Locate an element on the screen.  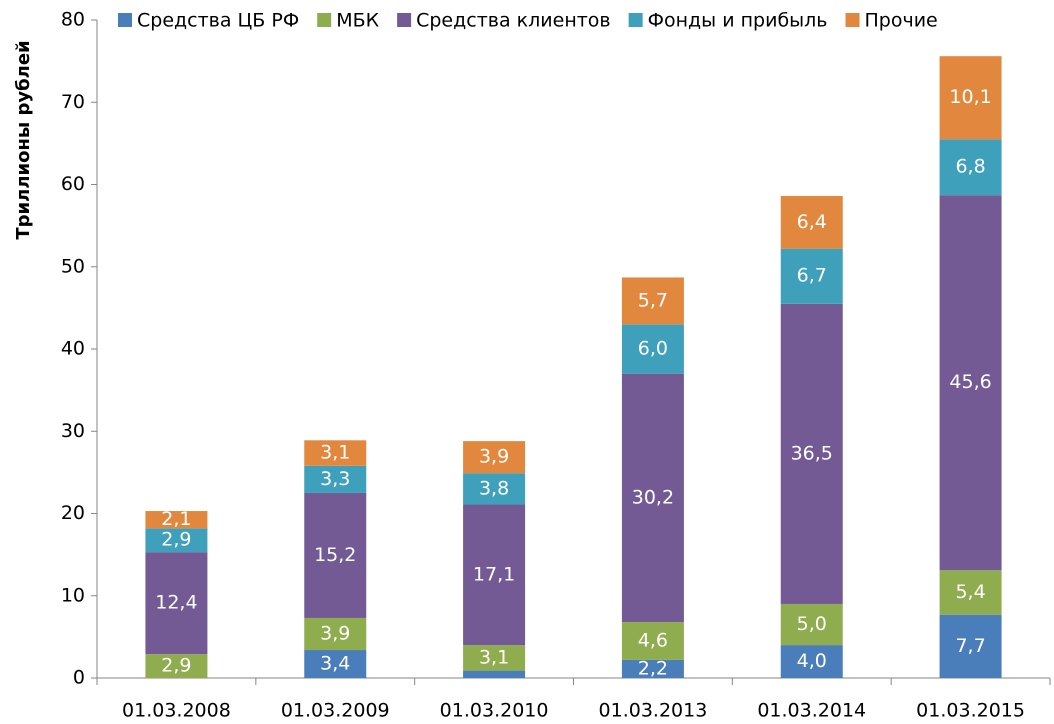
data-label: 30,2 is located at coordinates (653, 497).